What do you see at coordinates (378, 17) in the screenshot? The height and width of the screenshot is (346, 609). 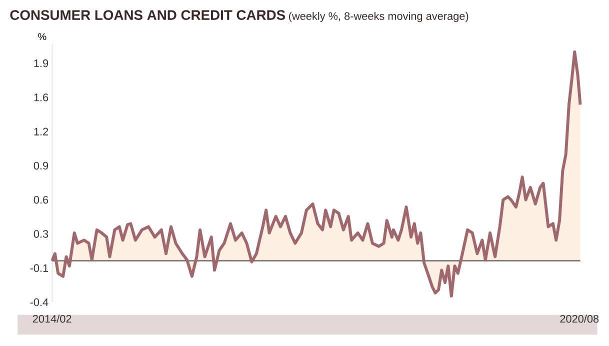 I see `chart-subtitle: (weekly %, 8-weeks moving average)` at bounding box center [378, 17].